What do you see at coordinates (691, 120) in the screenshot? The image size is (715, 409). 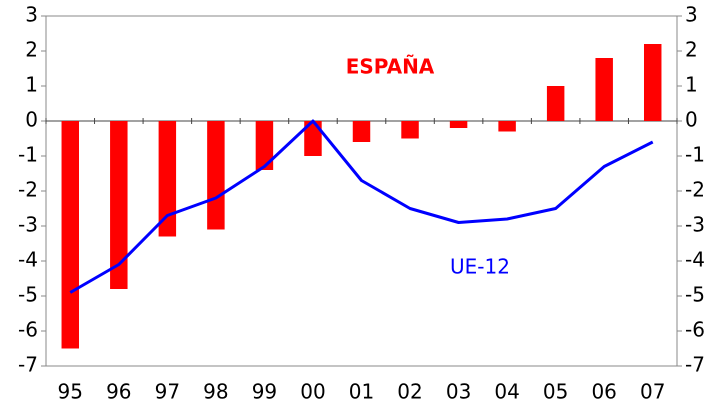 I see `y2-tick-label: 0` at bounding box center [691, 120].